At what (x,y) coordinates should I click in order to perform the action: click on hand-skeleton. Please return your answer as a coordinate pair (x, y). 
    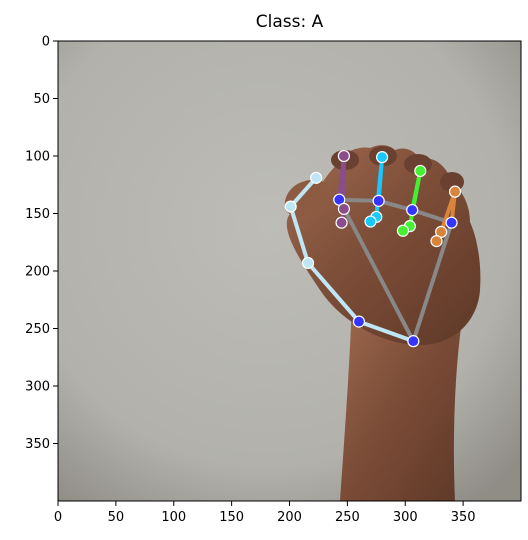
    Looking at the image, I should click on (373, 248).